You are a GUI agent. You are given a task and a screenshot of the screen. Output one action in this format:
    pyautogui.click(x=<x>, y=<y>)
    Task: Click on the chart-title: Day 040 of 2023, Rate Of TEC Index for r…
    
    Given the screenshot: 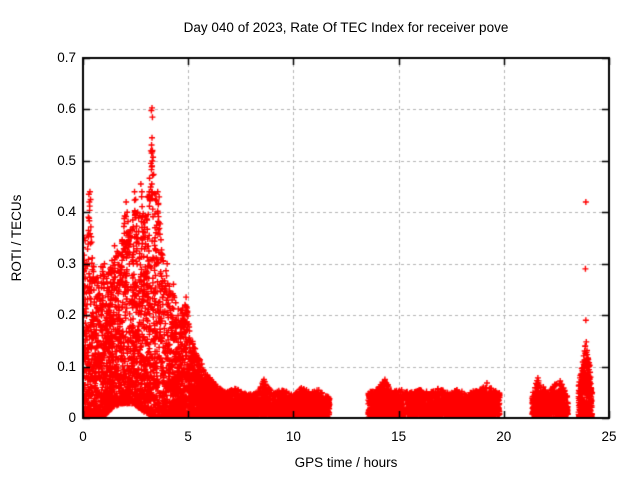 What is the action you would take?
    pyautogui.click(x=346, y=27)
    